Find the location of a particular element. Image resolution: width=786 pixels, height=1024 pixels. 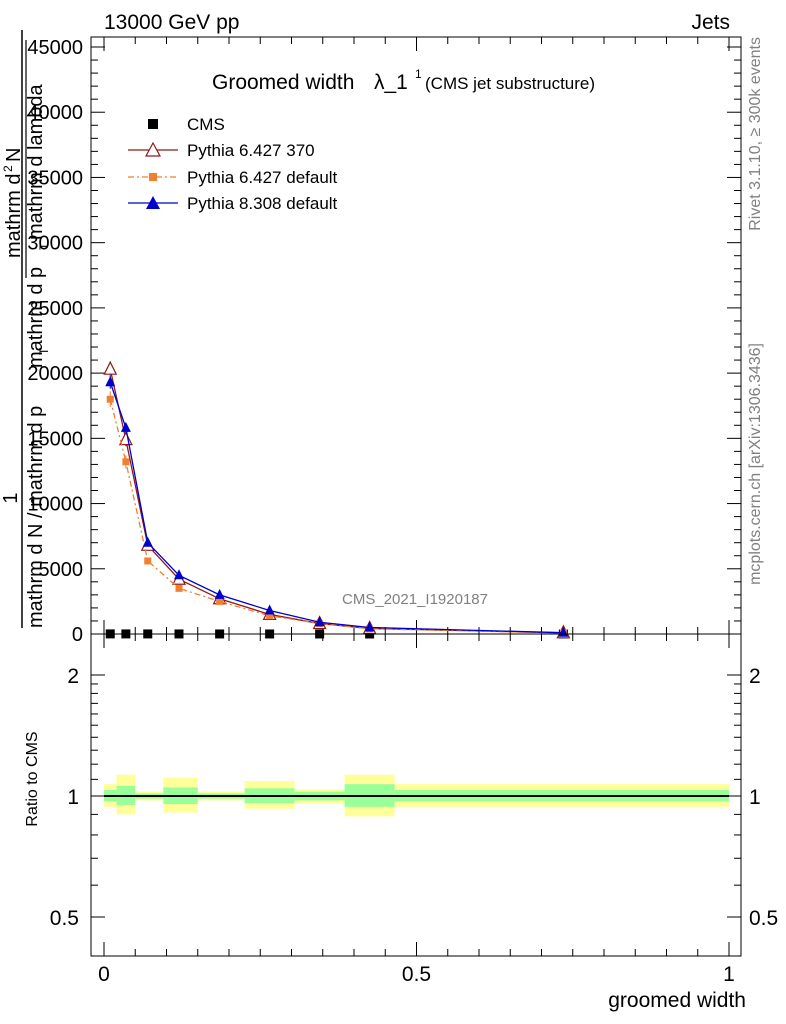

main-ytick-label: 15000 is located at coordinates (55, 439).